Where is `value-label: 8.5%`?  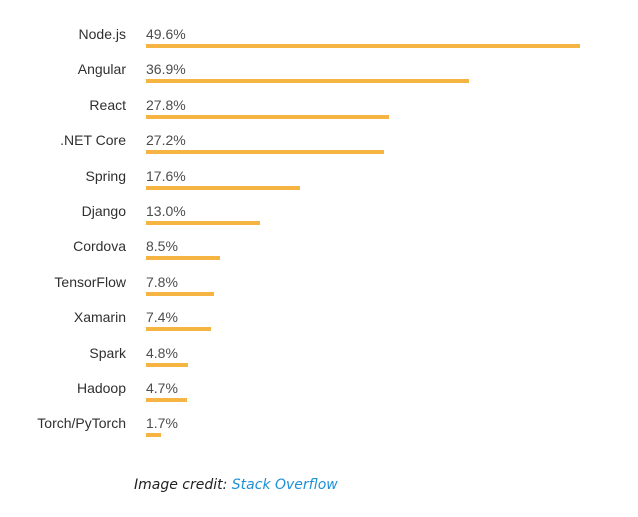
value-label: 8.5% is located at coordinates (162, 246).